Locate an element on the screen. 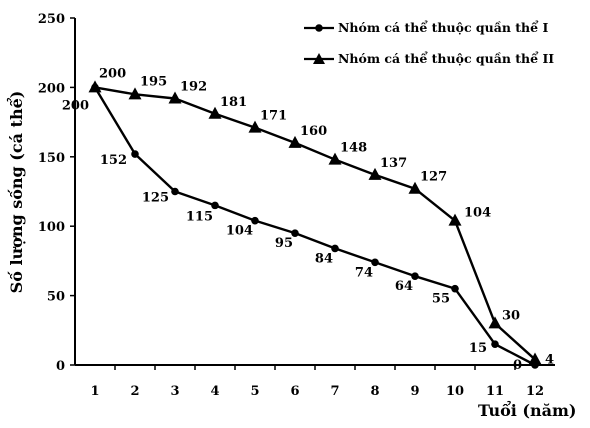 Image resolution: width=590 pixels, height=428 pixels. y-tick-label: 50 is located at coordinates (56, 297).